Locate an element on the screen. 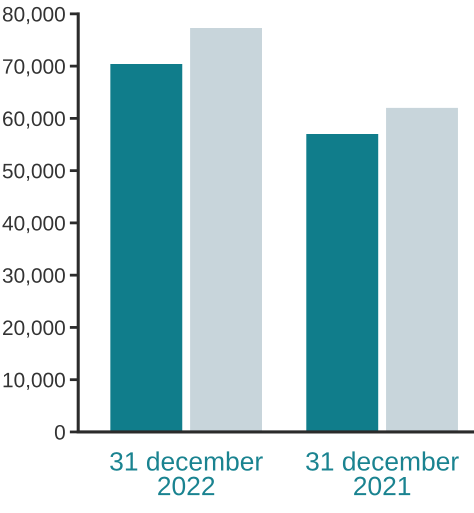 This screenshot has width=474, height=513. y-tick-label: 70,000 is located at coordinates (34, 67).